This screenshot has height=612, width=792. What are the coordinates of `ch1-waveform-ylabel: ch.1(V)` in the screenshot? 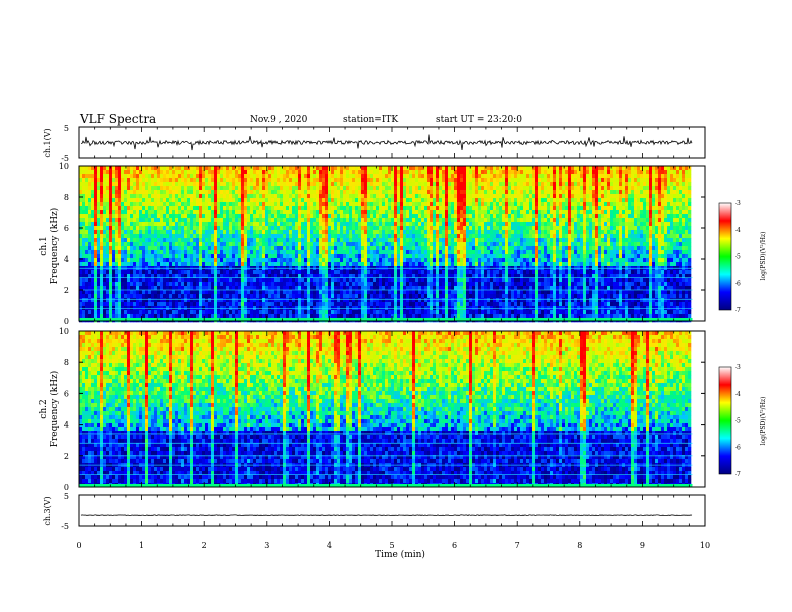 It's located at (47, 142).